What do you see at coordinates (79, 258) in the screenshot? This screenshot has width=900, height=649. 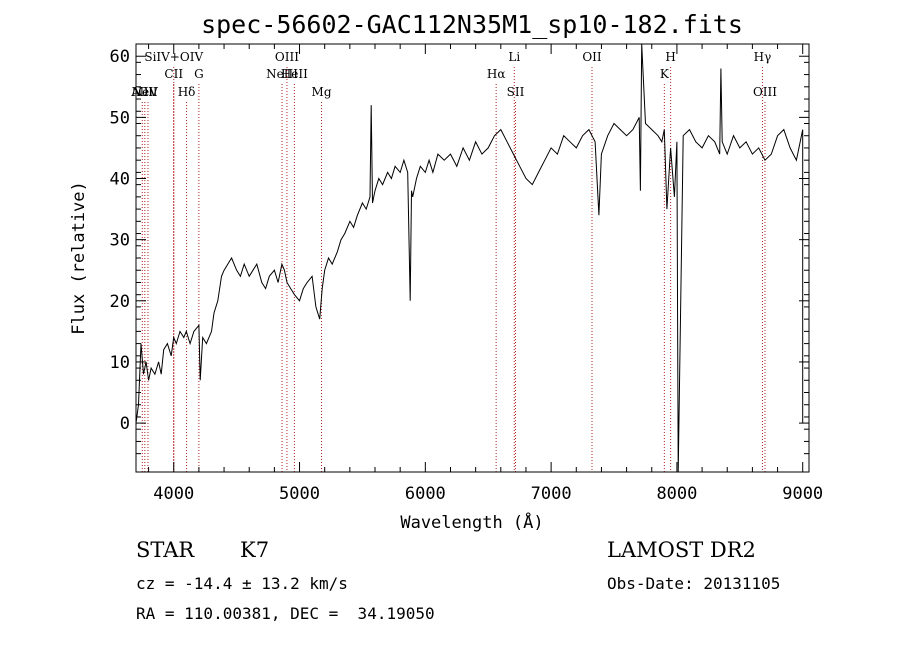 I see `y-axis-label: Flux (relative)` at bounding box center [79, 258].